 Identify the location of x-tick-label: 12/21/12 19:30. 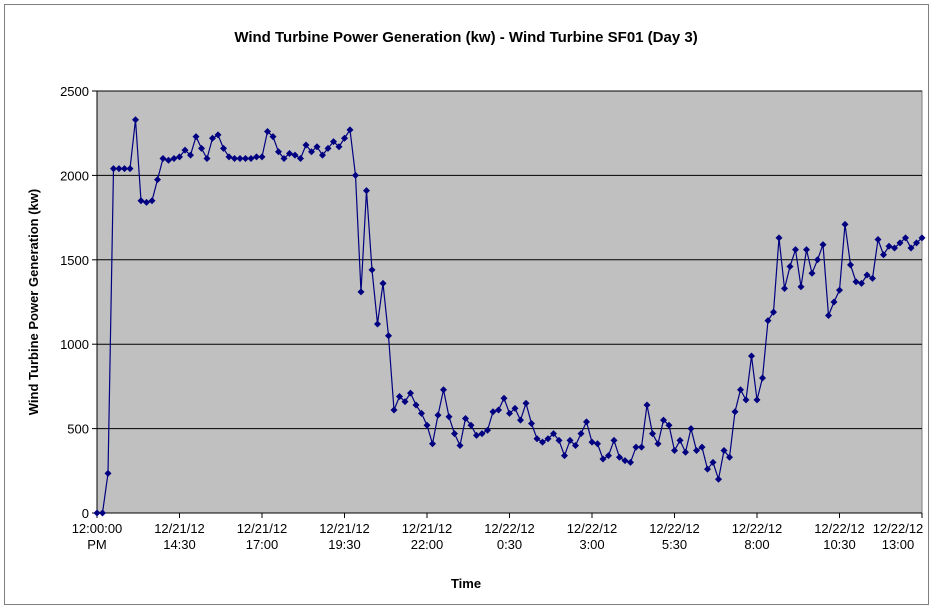
(344, 536).